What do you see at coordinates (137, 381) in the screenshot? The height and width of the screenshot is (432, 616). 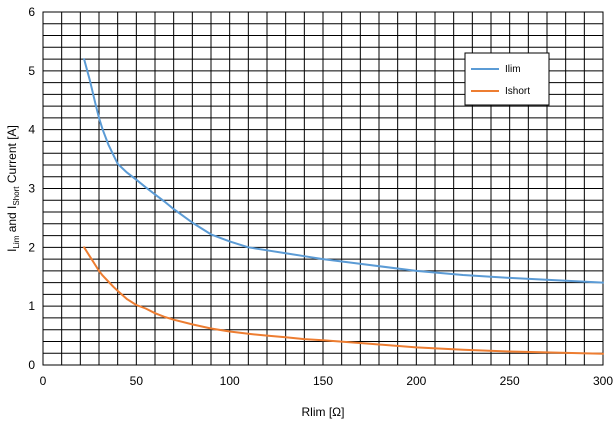 I see `x-tick-label: 50` at bounding box center [137, 381].